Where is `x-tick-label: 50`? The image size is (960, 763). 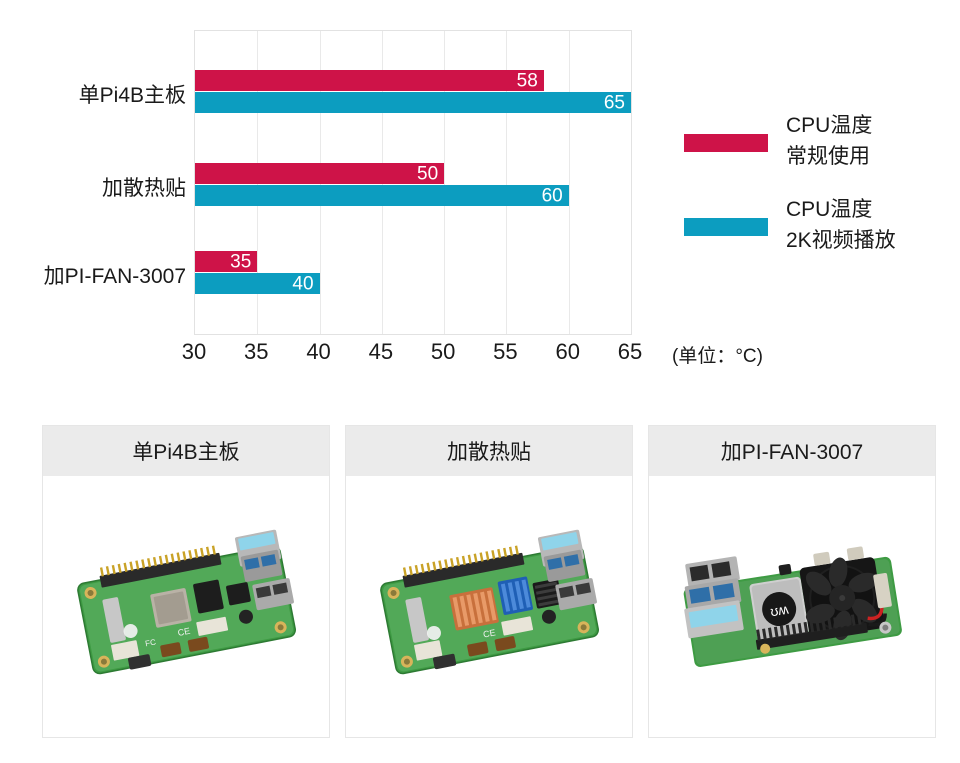
x-tick-label: 50 is located at coordinates (443, 351).